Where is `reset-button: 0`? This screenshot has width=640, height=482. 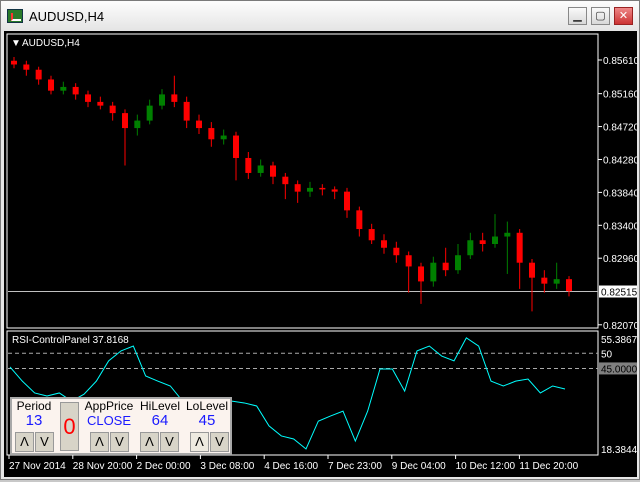
reset-button: 0 is located at coordinates (69, 426).